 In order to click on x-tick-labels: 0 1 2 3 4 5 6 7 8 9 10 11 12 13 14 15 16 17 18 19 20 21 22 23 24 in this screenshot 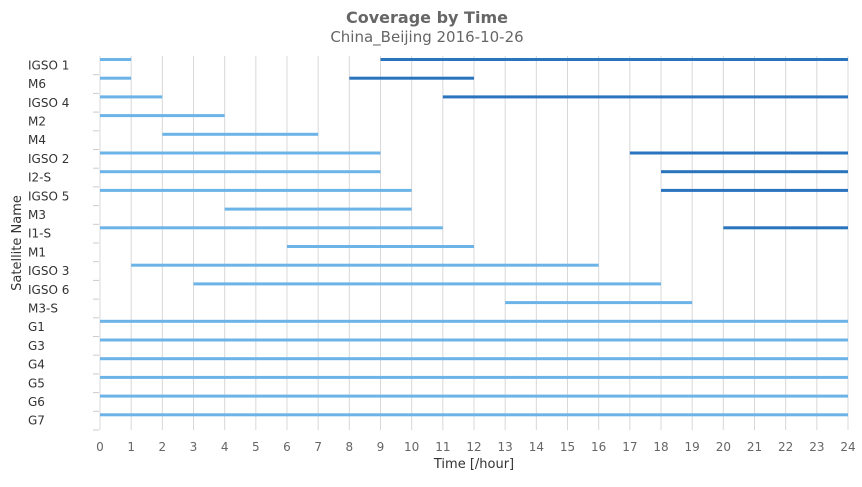, I will do `click(475, 447)`.